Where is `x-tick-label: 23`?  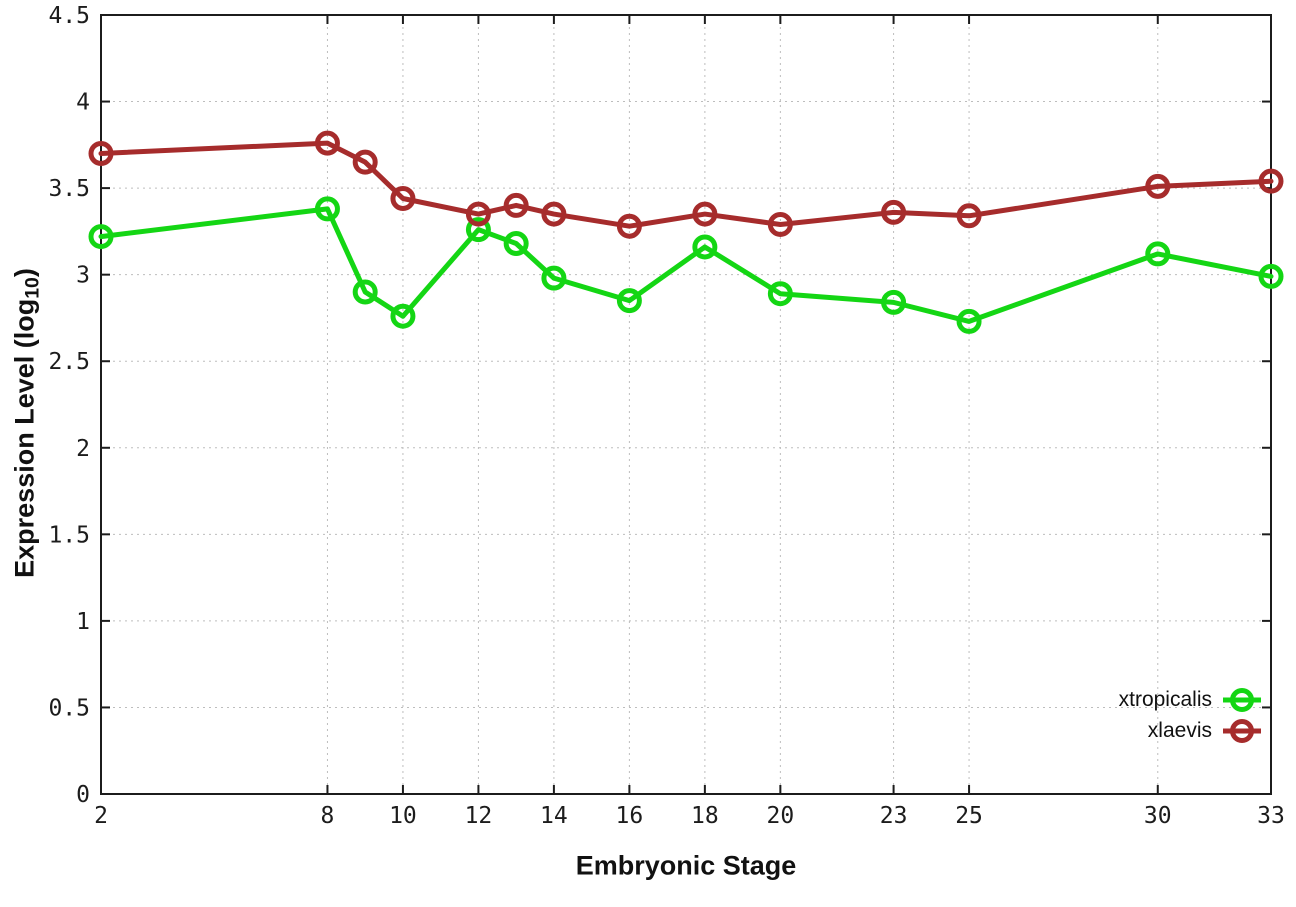
x-tick-label: 23 is located at coordinates (894, 816).